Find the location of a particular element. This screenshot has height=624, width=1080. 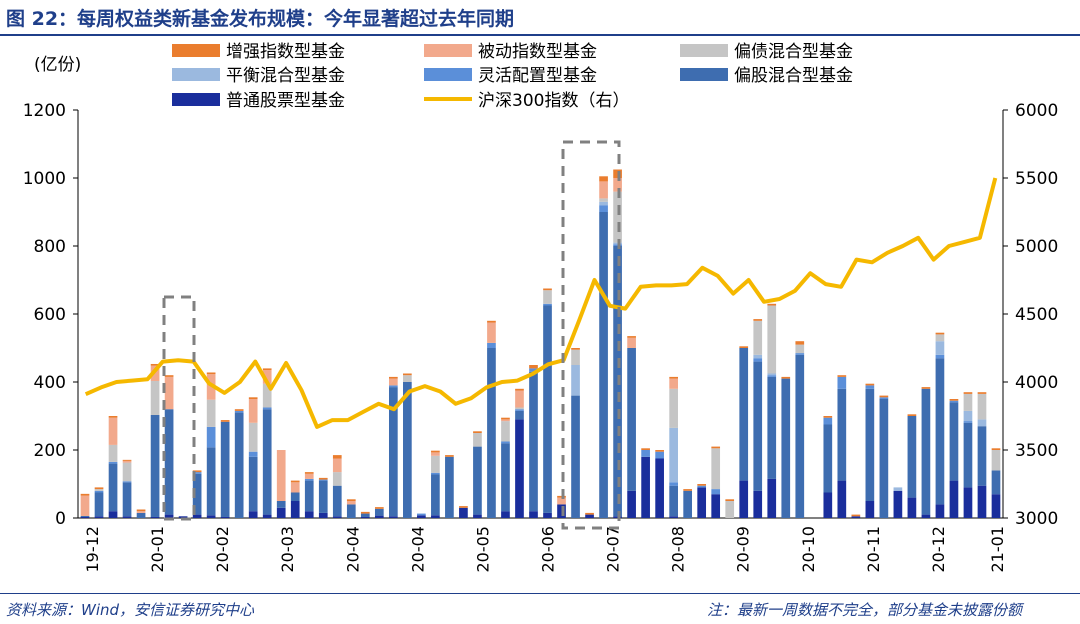

y-left-tick-label: 200 is located at coordinates (50, 451).